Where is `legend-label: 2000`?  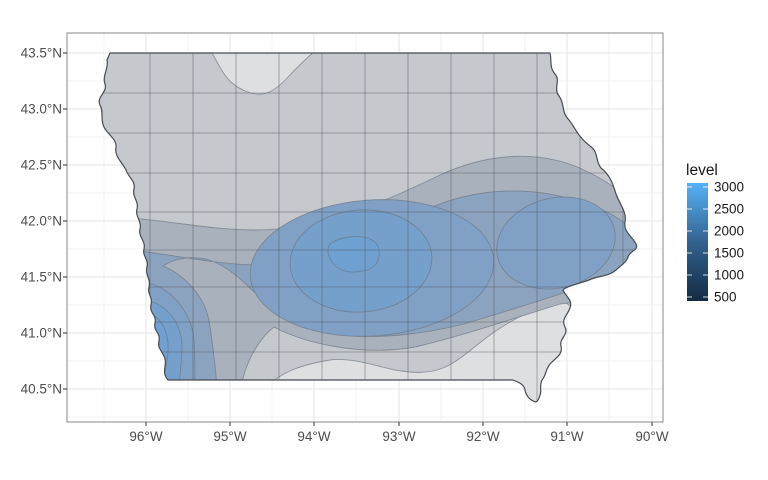 legend-label: 2000 is located at coordinates (729, 231).